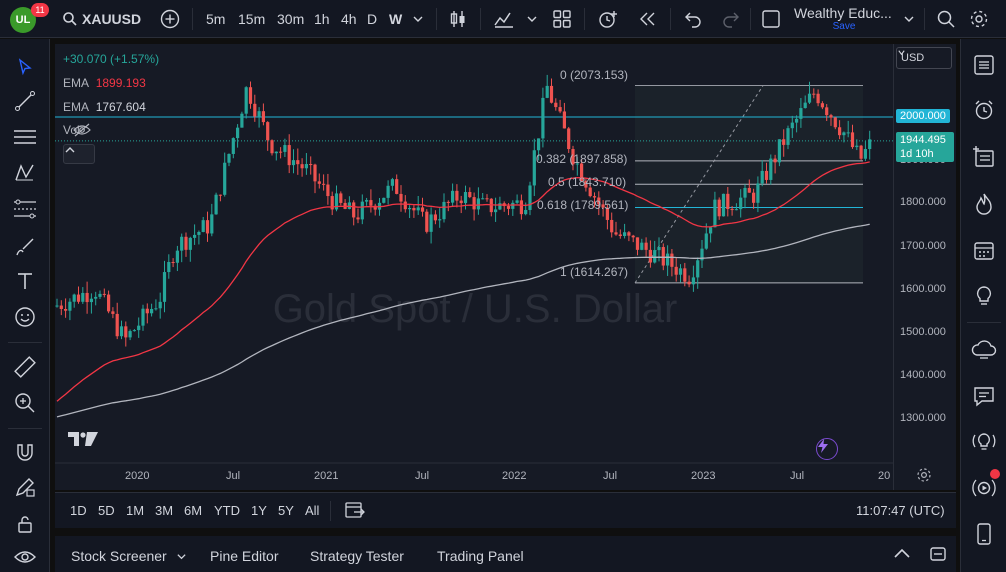  I want to click on timeframe-4h: 4h, so click(349, 19).